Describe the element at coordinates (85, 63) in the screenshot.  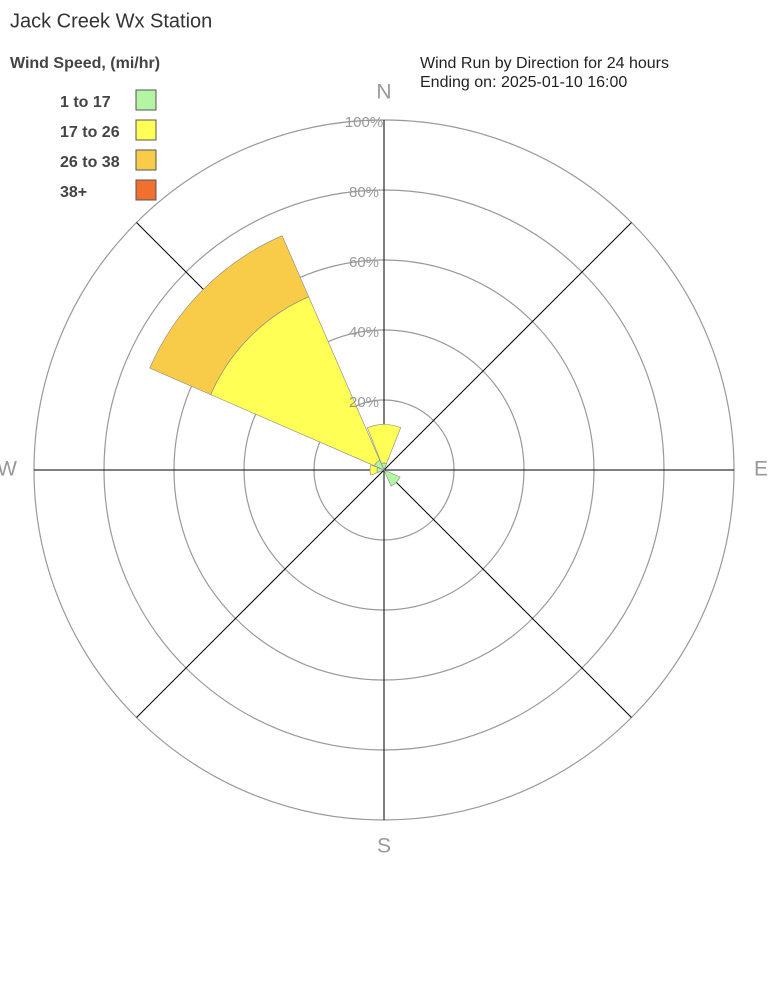
I see `legend-title: Wind Speed, (mi/hr)` at that location.